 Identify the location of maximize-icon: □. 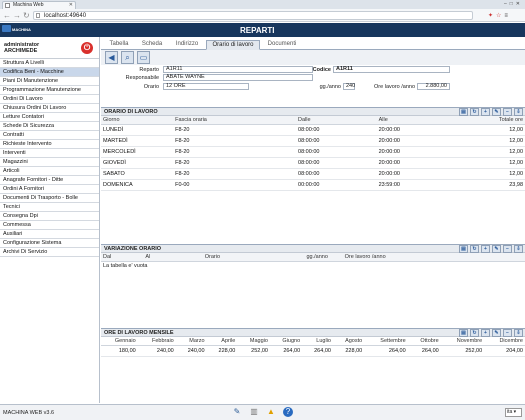
(512, 4).